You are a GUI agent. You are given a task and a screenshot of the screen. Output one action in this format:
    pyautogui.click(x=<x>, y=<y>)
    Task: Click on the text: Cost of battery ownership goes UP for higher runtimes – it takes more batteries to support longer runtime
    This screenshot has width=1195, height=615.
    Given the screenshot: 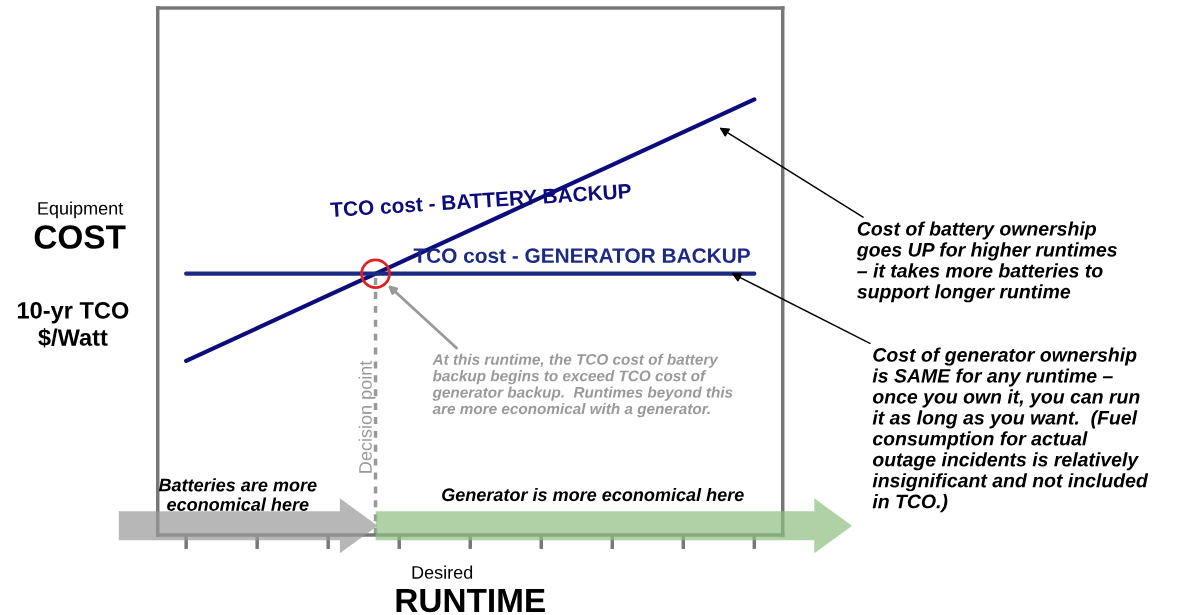 What is the action you would take?
    pyautogui.click(x=986, y=262)
    